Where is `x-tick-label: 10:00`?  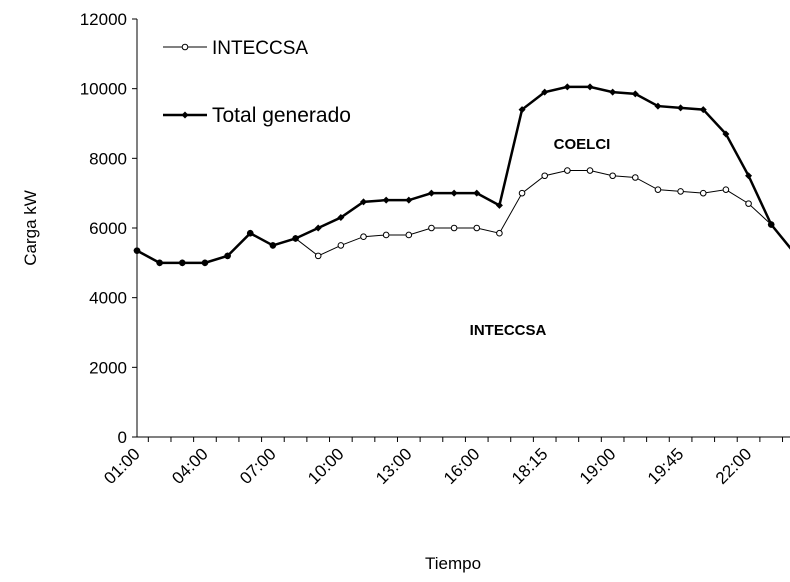 x-tick-label: 10:00 is located at coordinates (326, 466).